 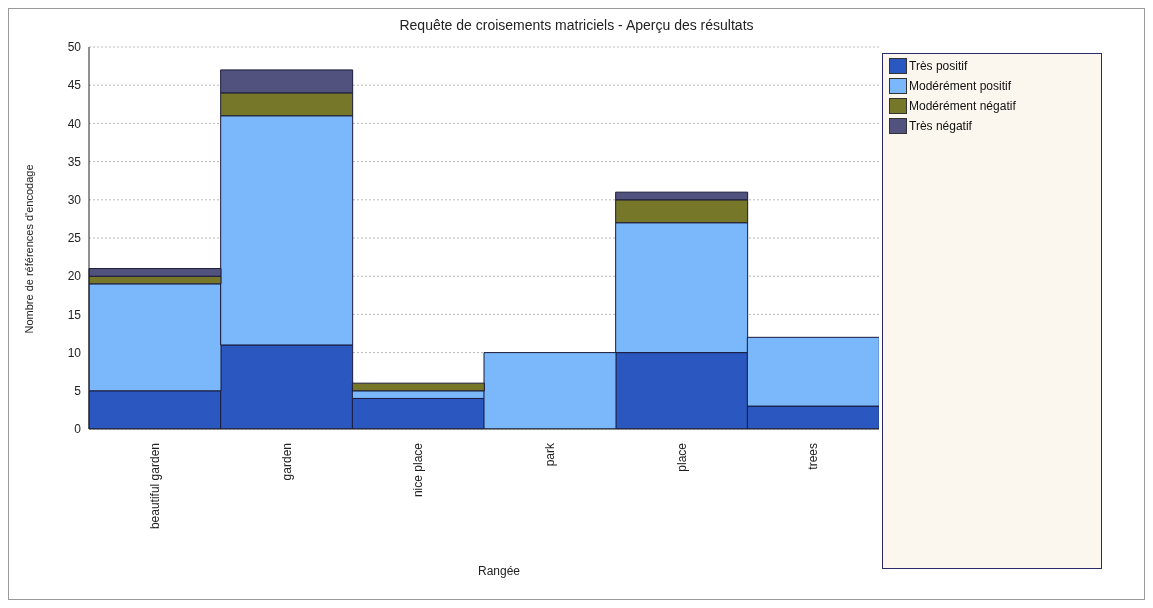 I want to click on x-tick-label: nice place, so click(x=418, y=470).